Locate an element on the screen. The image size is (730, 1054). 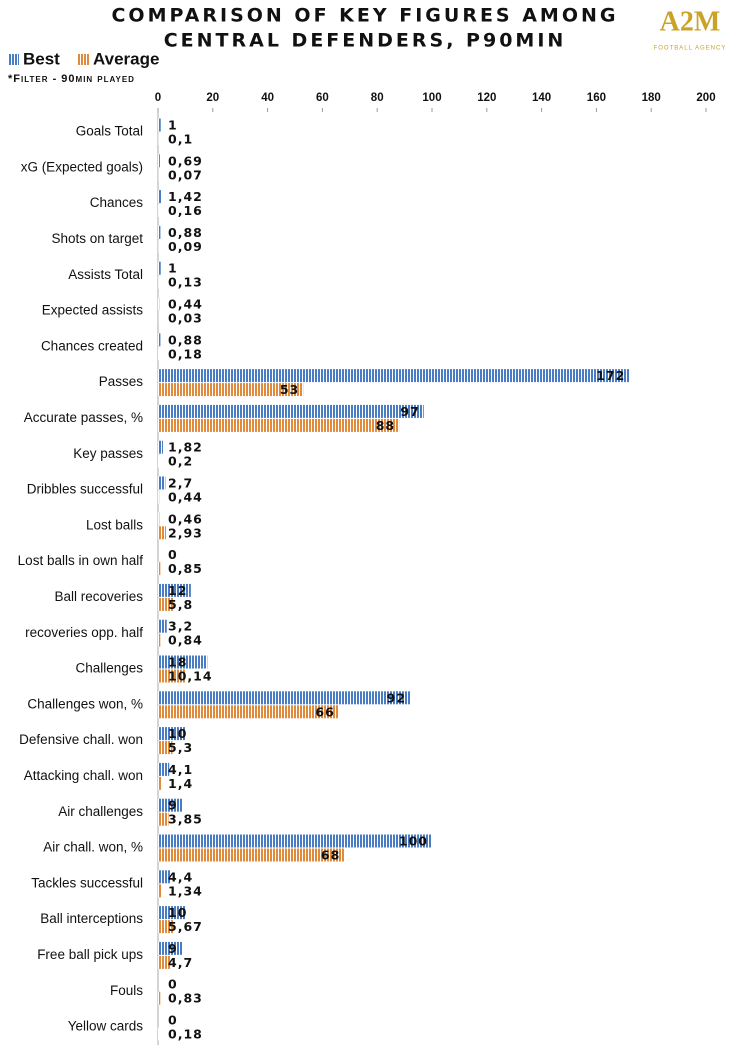
category-label: Challenges is located at coordinates (109, 668).